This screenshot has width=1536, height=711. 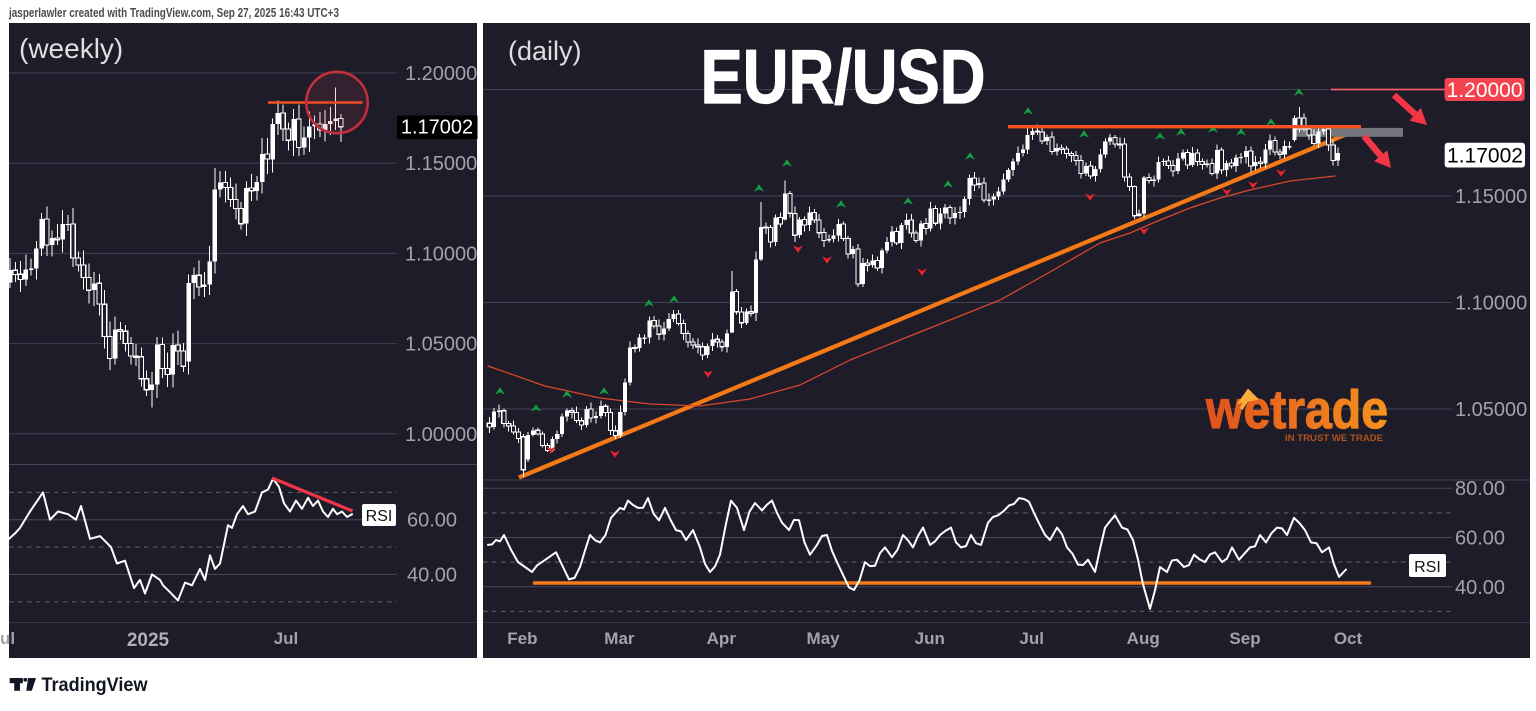 I want to click on svg-text: 2025, so click(x=148, y=640).